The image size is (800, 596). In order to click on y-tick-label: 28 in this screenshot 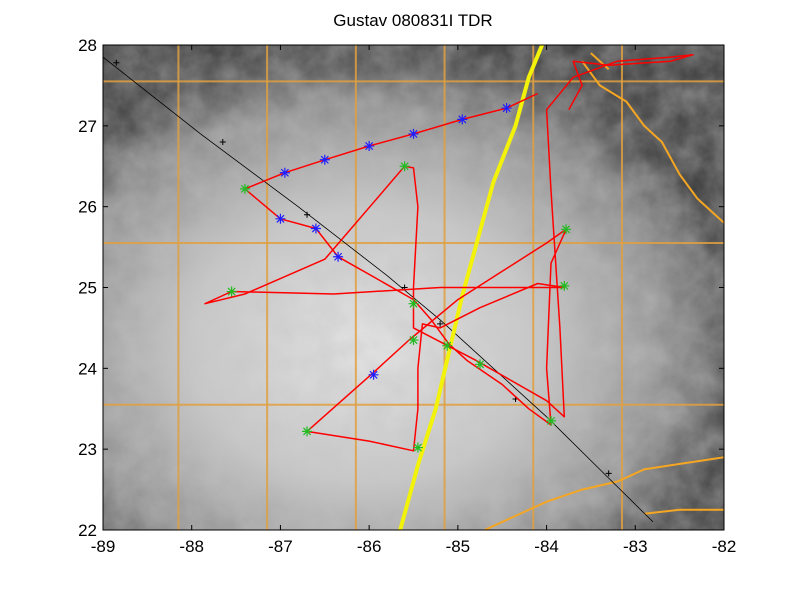, I will do `click(87, 45)`.